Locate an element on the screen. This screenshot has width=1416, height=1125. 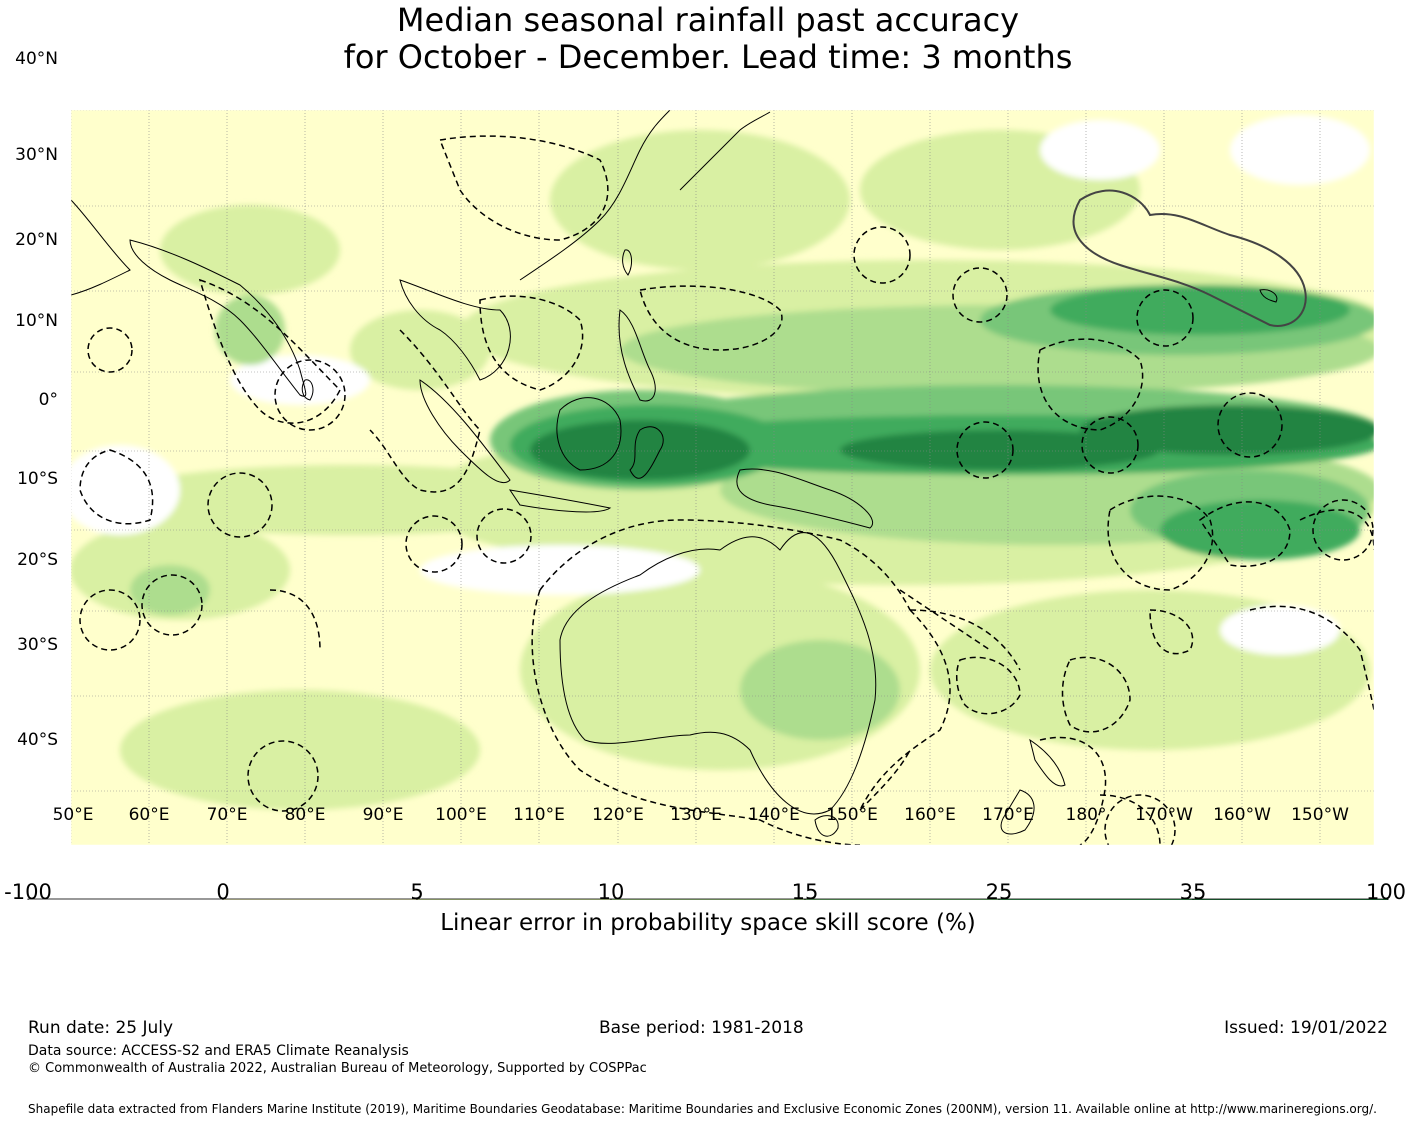
tasmania-coast is located at coordinates (826, 826).